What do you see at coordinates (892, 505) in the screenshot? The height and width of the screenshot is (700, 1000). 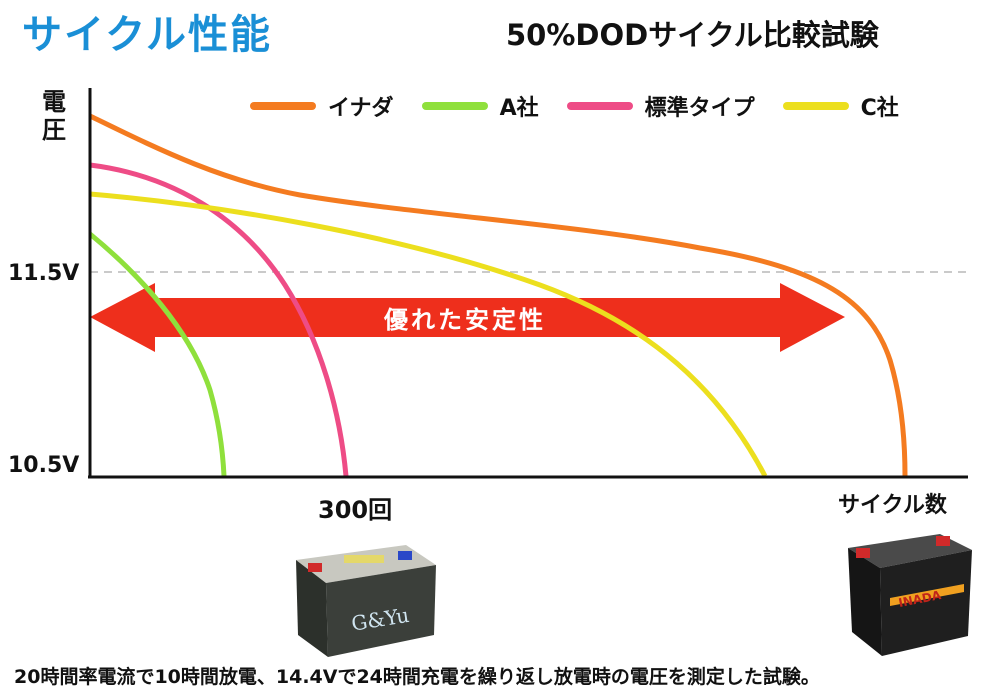 I see `x-axis-label: サイクル数` at bounding box center [892, 505].